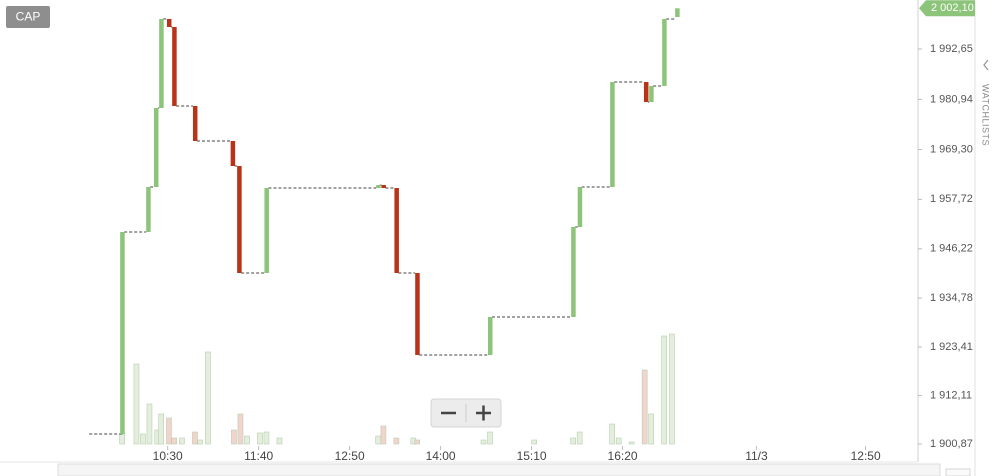  I want to click on y-tick-label: 1 980,94, so click(951, 99).